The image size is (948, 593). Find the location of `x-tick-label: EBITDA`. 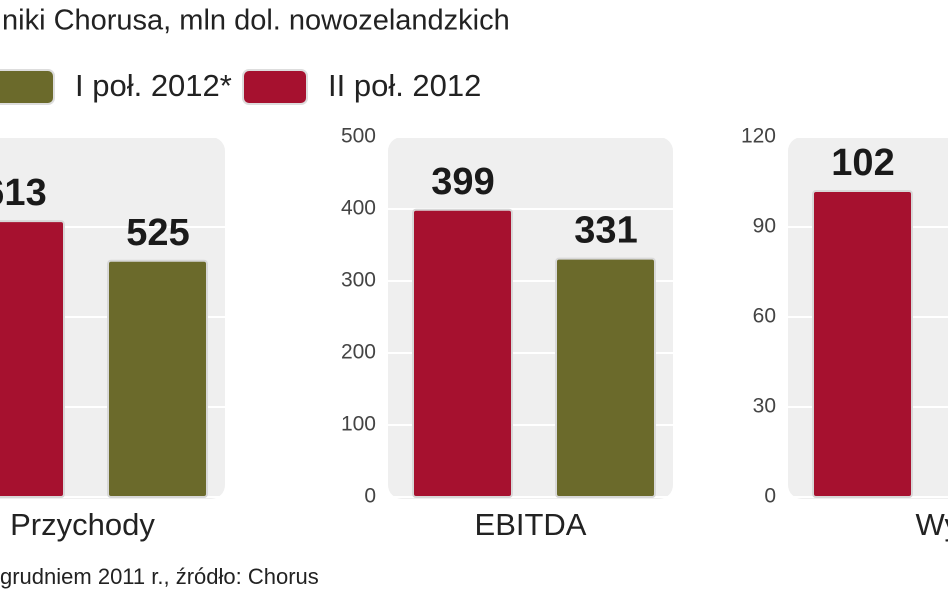

x-tick-label: EBITDA is located at coordinates (531, 524).